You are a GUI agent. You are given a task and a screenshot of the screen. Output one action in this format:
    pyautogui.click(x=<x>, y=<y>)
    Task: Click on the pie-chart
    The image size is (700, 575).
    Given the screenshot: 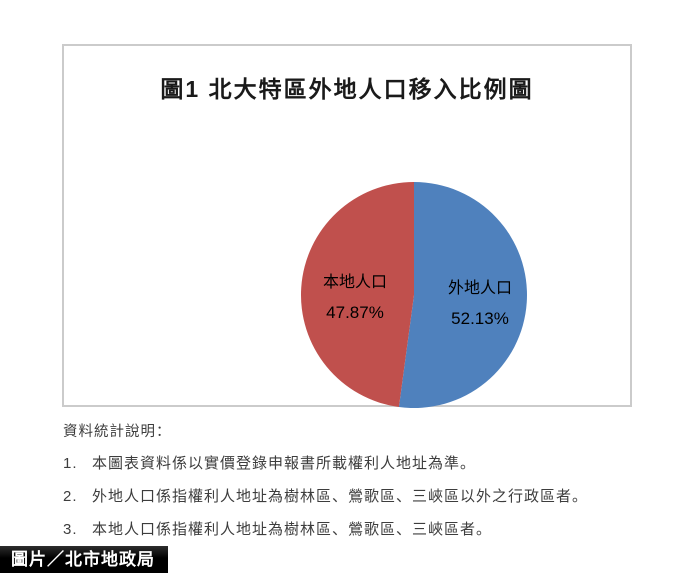 What is the action you would take?
    pyautogui.click(x=413, y=295)
    